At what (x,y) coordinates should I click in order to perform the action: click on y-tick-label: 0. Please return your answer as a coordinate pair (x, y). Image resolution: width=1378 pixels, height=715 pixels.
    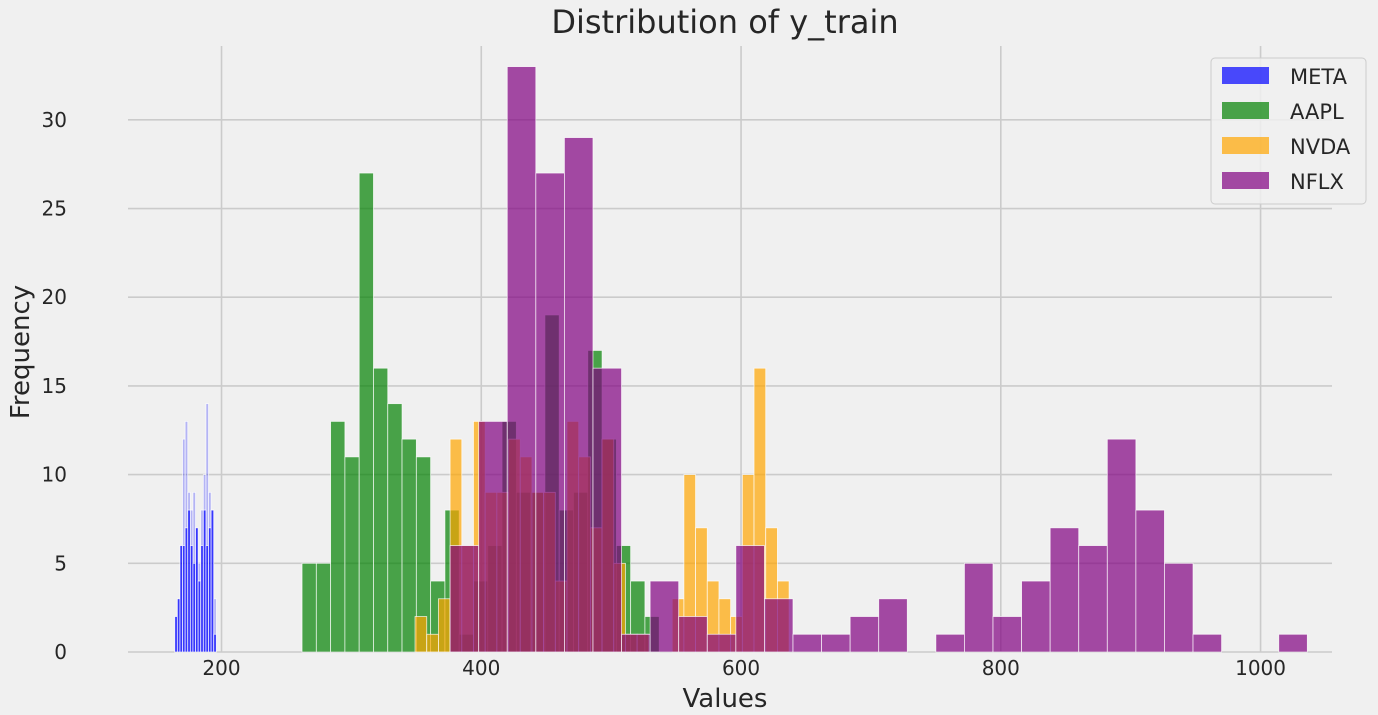
    Looking at the image, I should click on (60, 652).